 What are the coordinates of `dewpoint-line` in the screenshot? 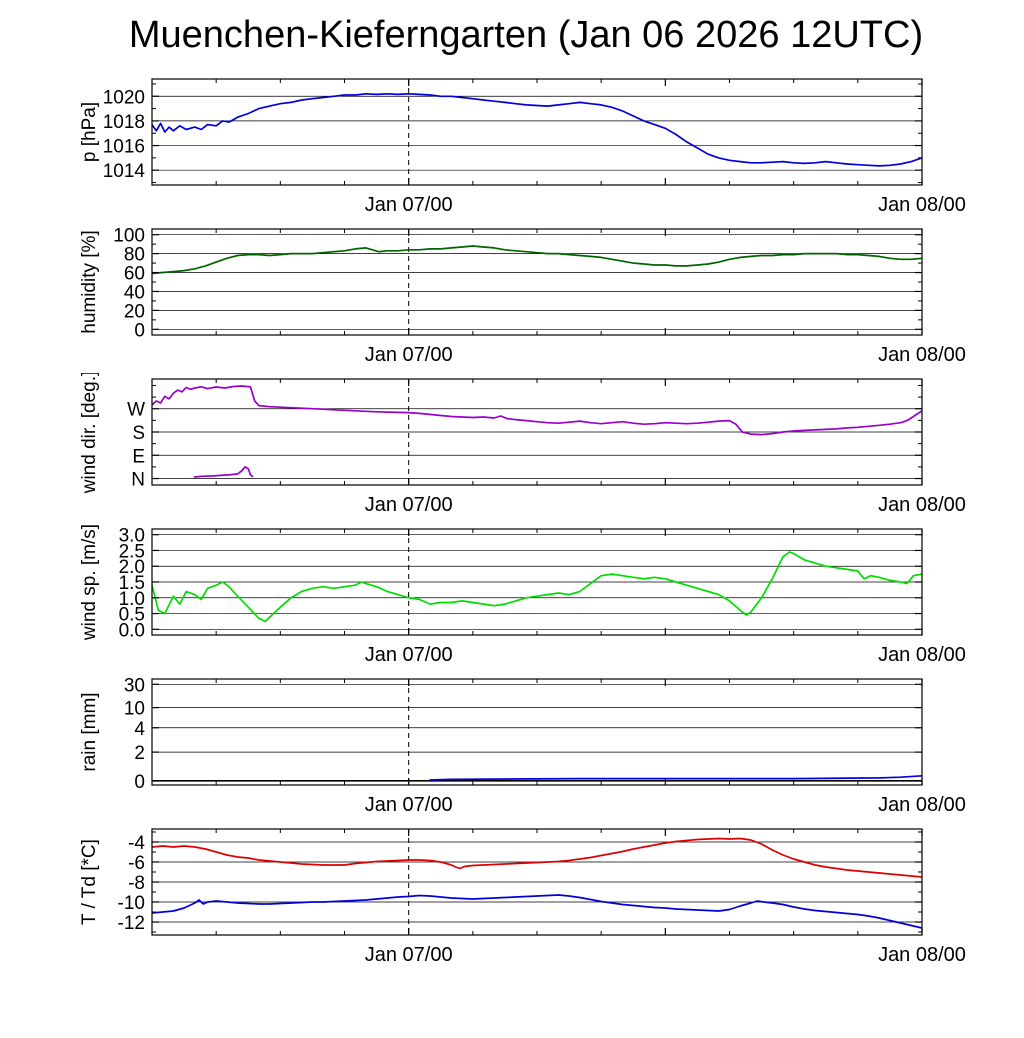 It's located at (537, 911).